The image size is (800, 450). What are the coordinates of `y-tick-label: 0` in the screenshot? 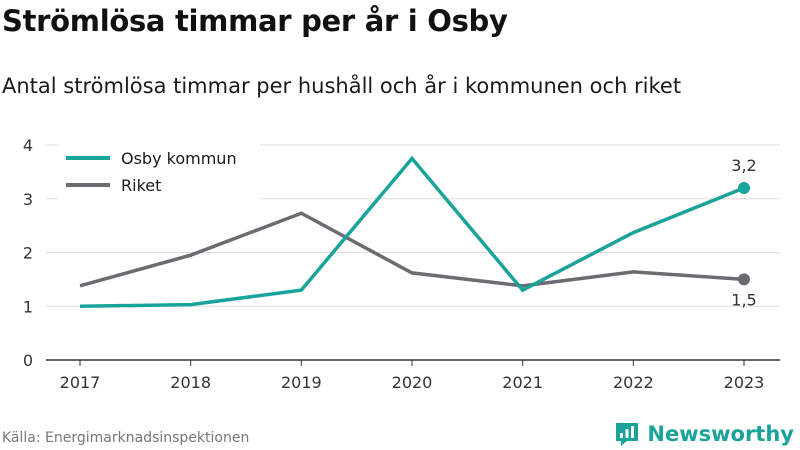 It's located at (28, 360).